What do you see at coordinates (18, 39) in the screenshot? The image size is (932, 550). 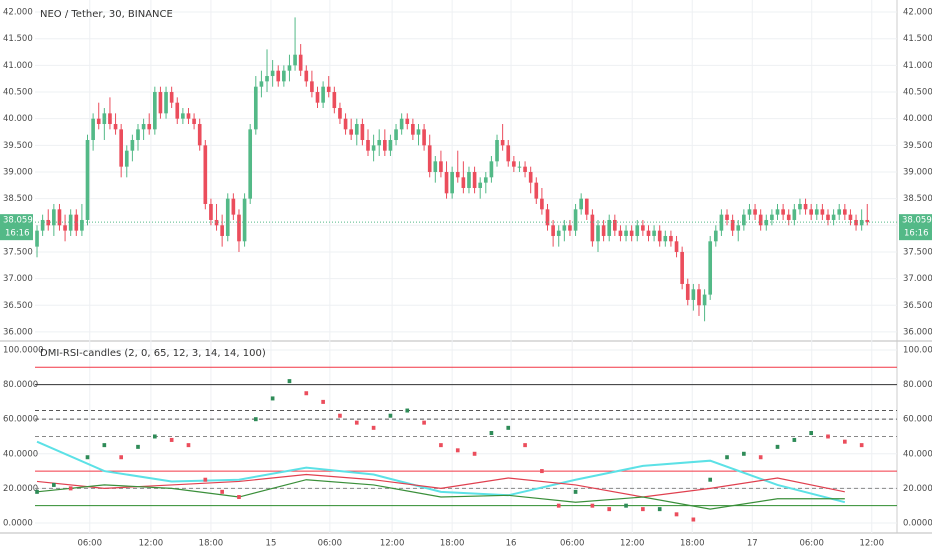 I see `y-tick-label: 41.500` at bounding box center [18, 39].